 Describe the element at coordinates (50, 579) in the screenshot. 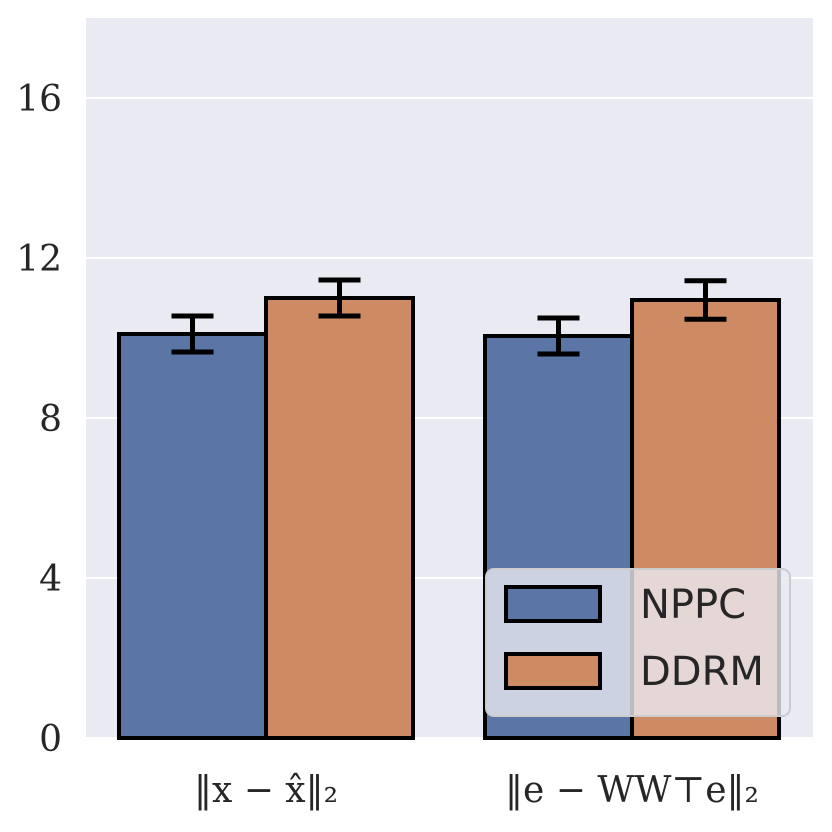

I see `y-tick-label: 4` at that location.